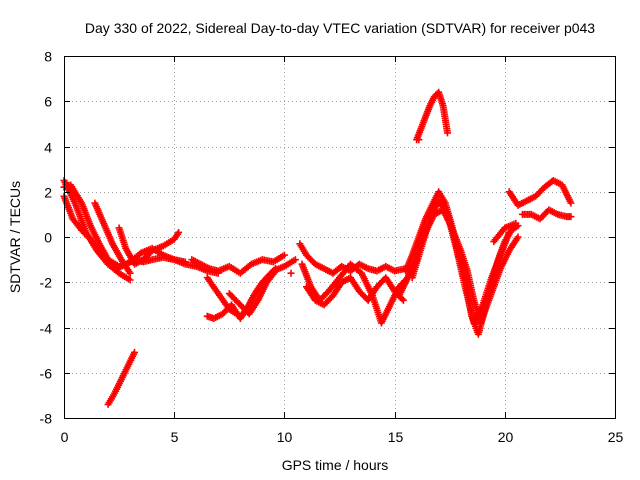 The height and width of the screenshot is (480, 640). Describe the element at coordinates (46, 374) in the screenshot. I see `y-tick-label: -6` at that location.